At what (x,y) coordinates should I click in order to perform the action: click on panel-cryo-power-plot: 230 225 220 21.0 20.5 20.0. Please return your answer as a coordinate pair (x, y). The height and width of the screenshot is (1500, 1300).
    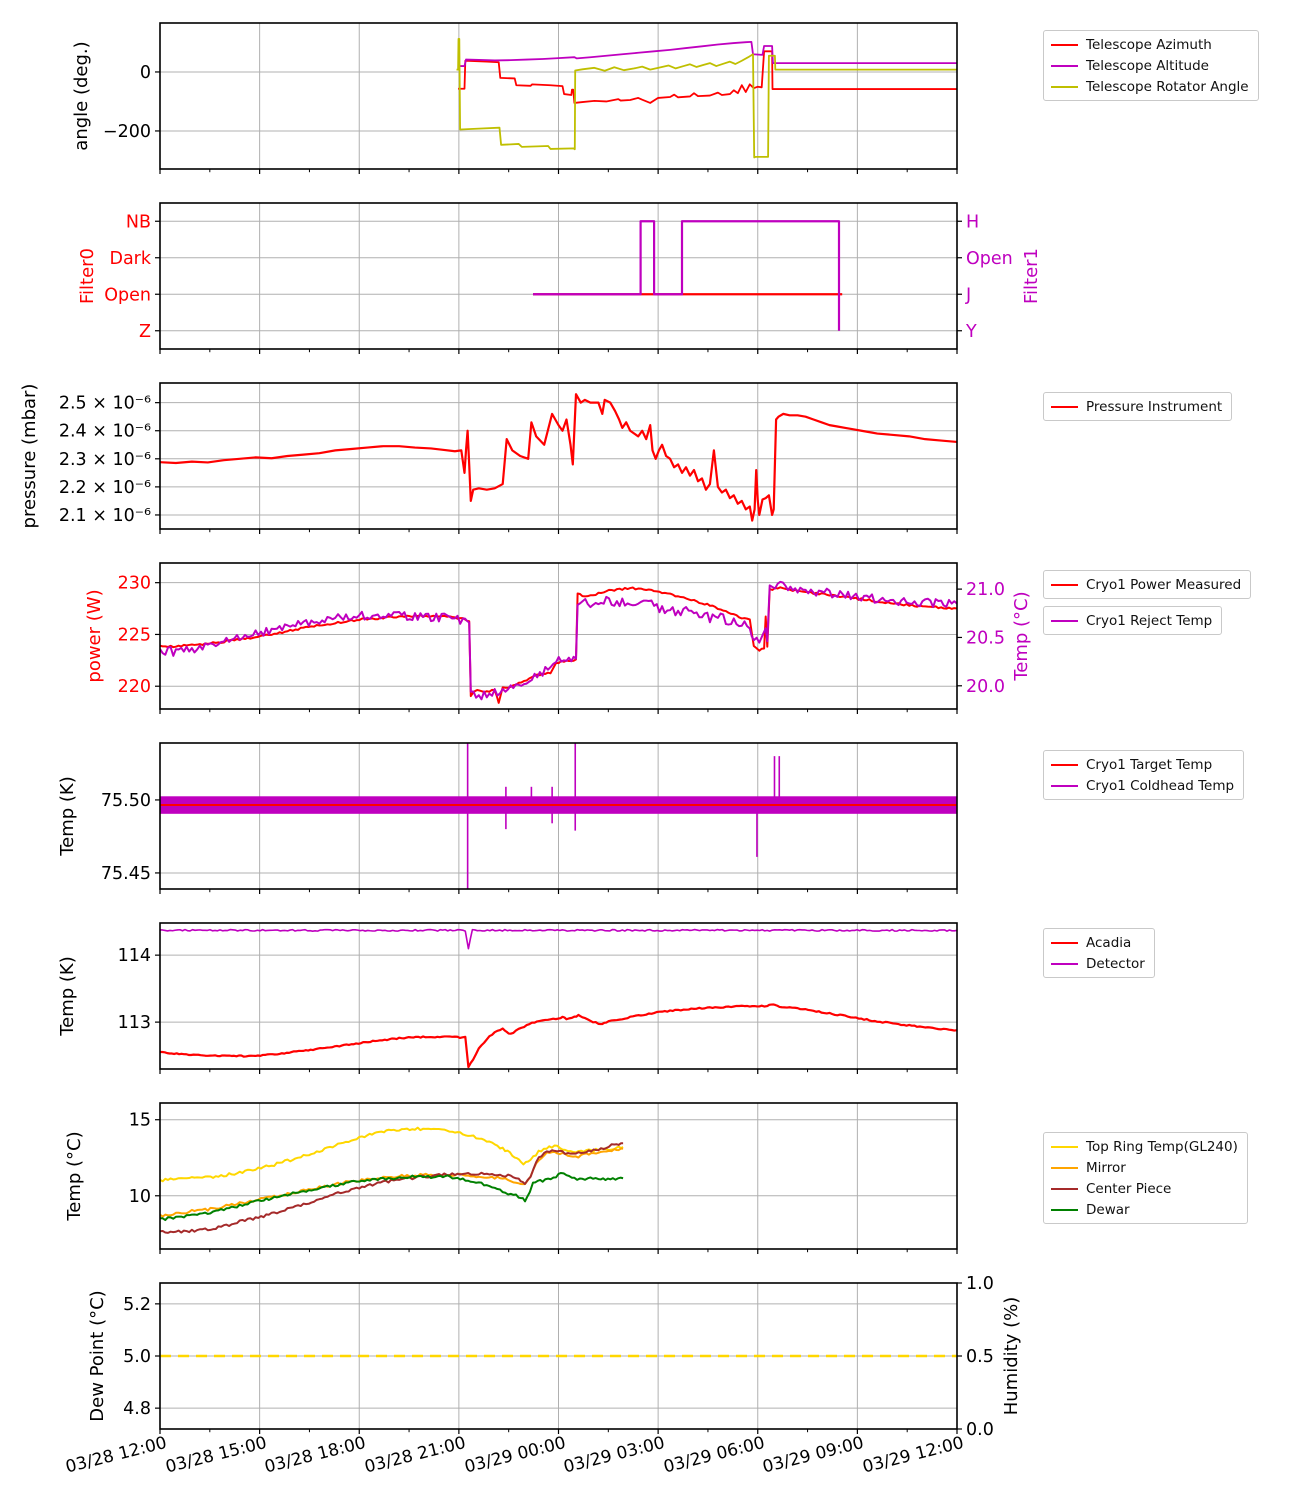
    Looking at the image, I should click on (561, 638).